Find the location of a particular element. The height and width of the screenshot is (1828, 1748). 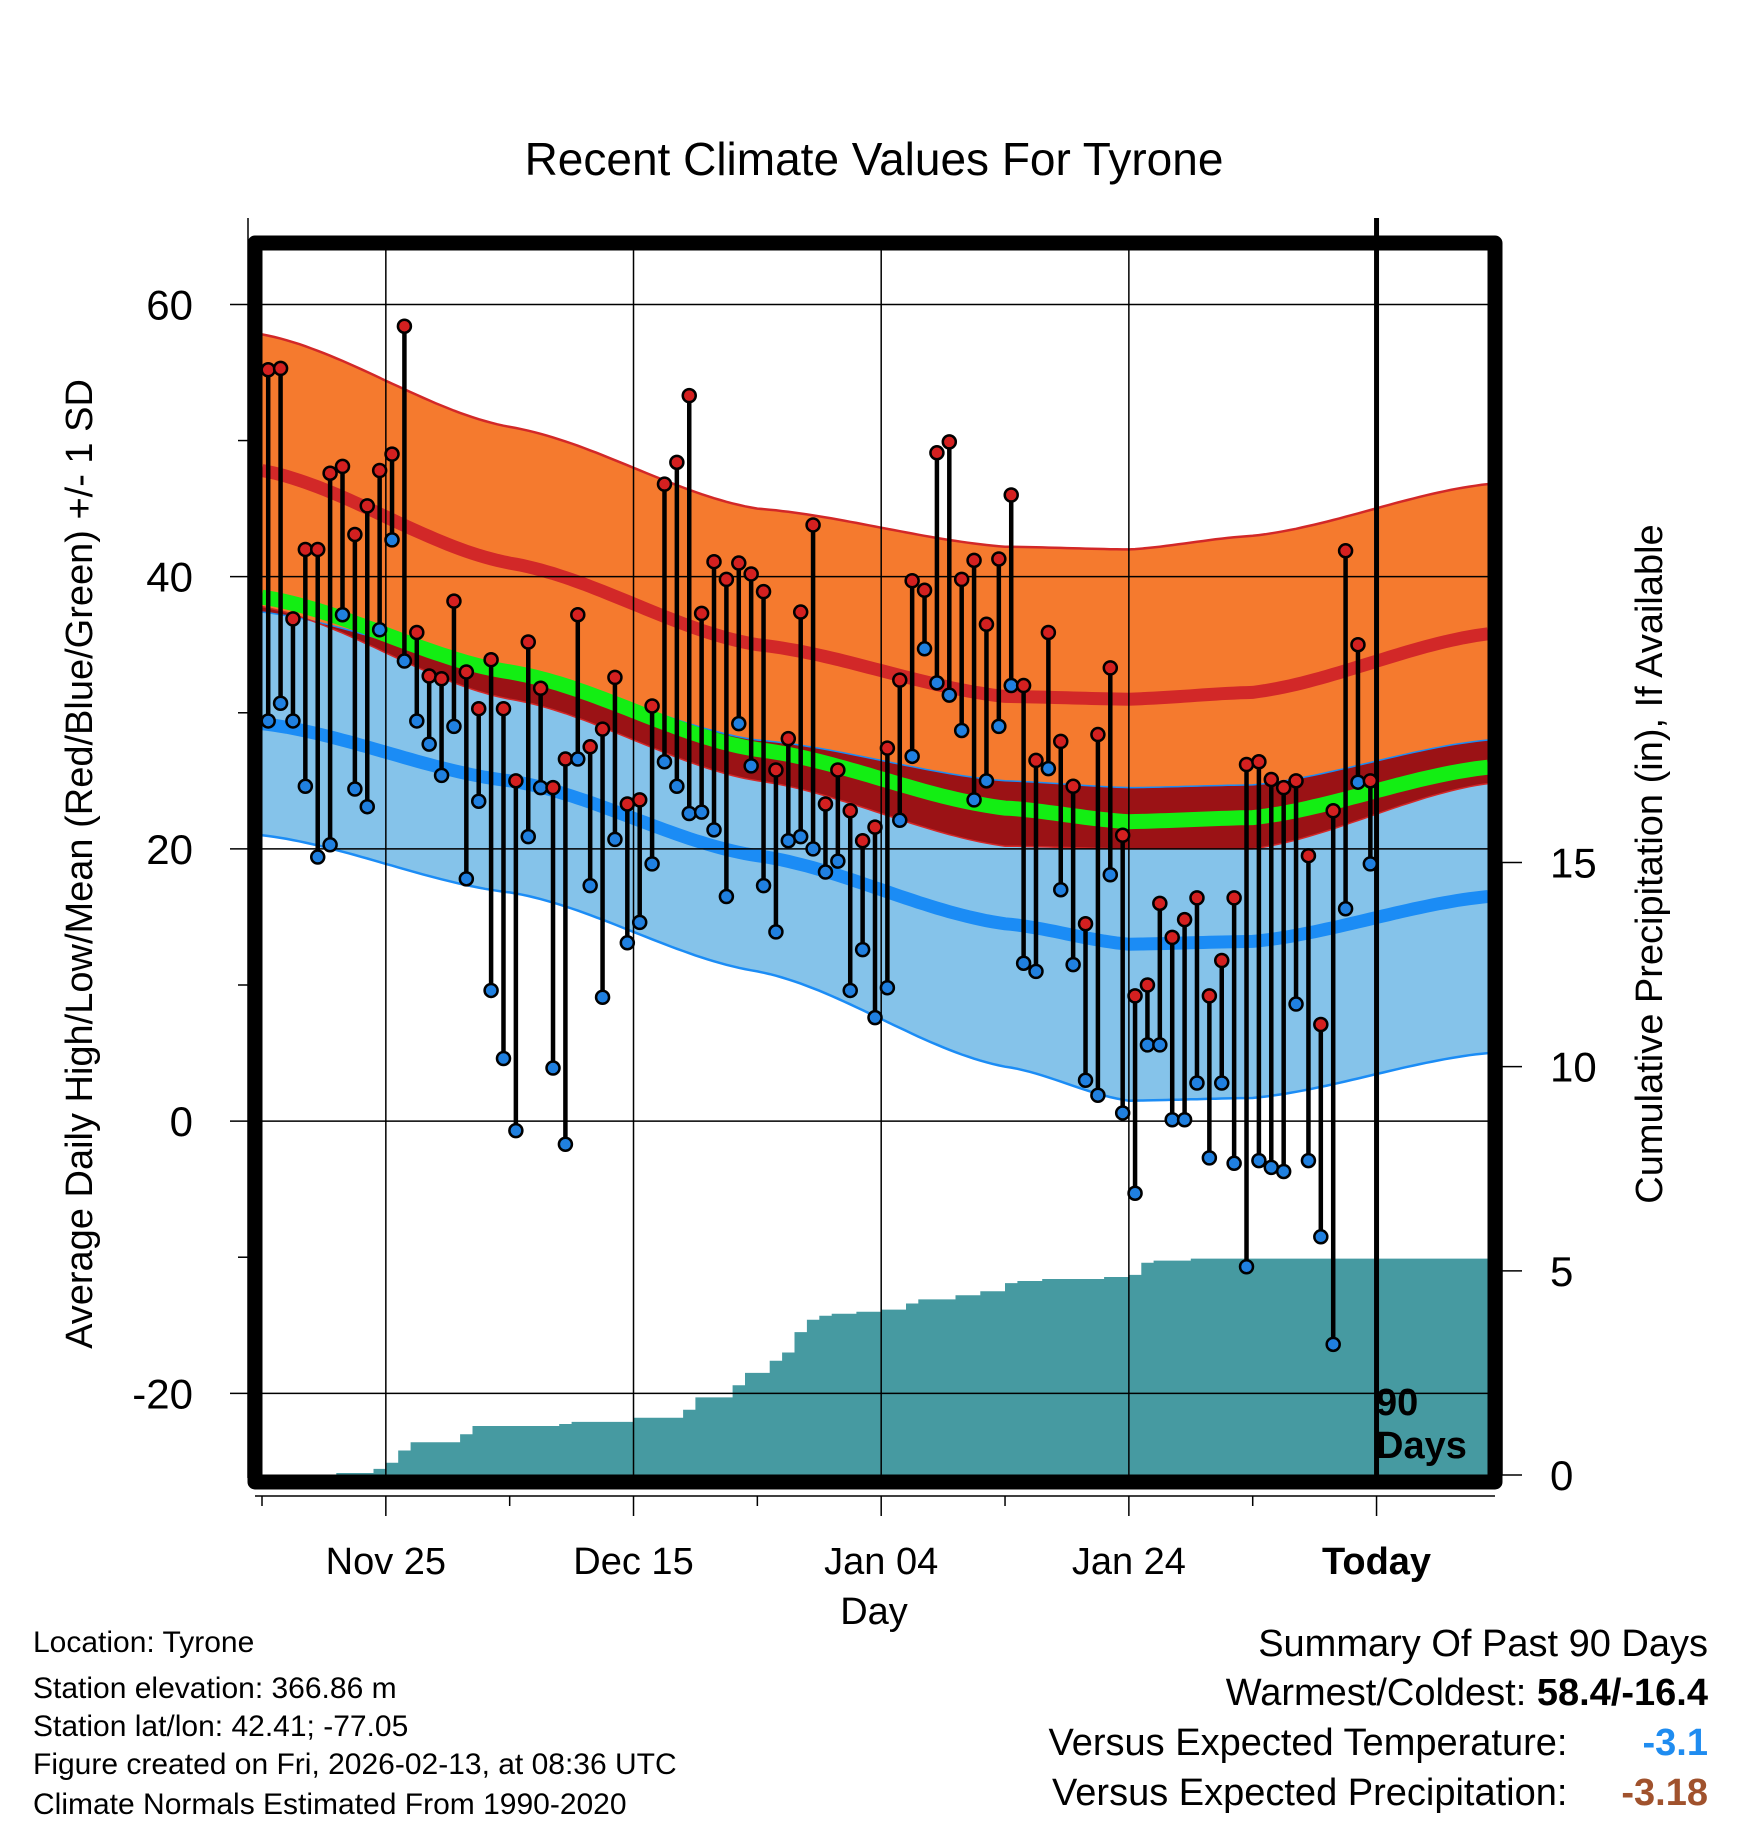

x-tick-label: Jan 24 is located at coordinates (1129, 1562).